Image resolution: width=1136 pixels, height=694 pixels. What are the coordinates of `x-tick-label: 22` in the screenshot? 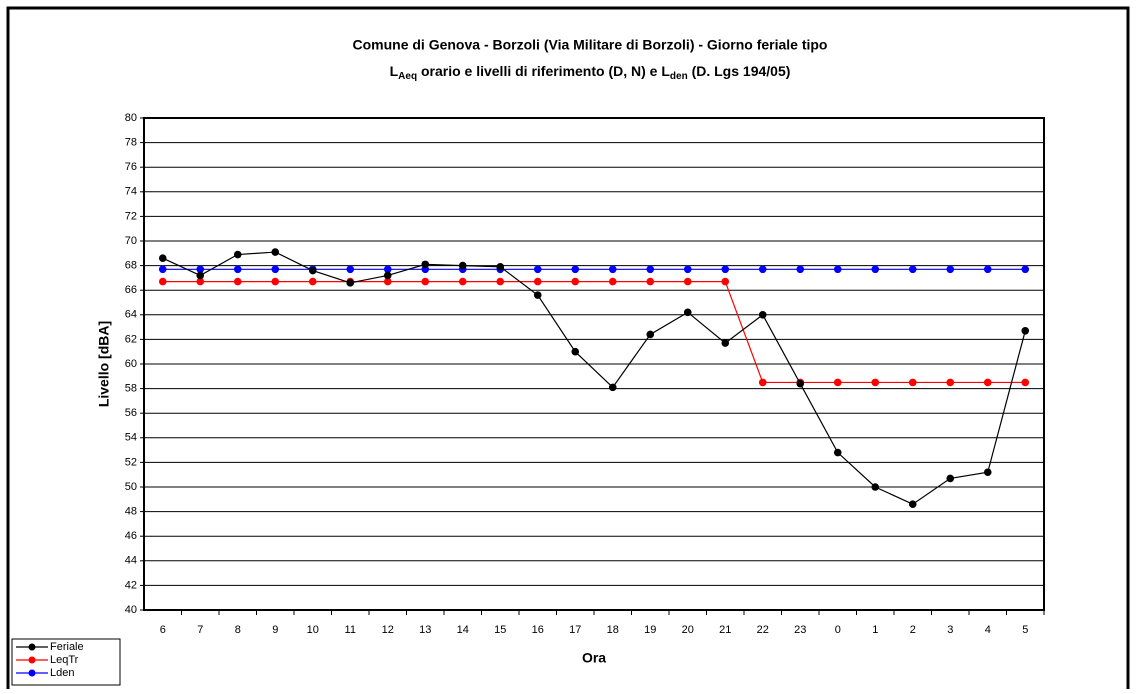 It's located at (763, 630).